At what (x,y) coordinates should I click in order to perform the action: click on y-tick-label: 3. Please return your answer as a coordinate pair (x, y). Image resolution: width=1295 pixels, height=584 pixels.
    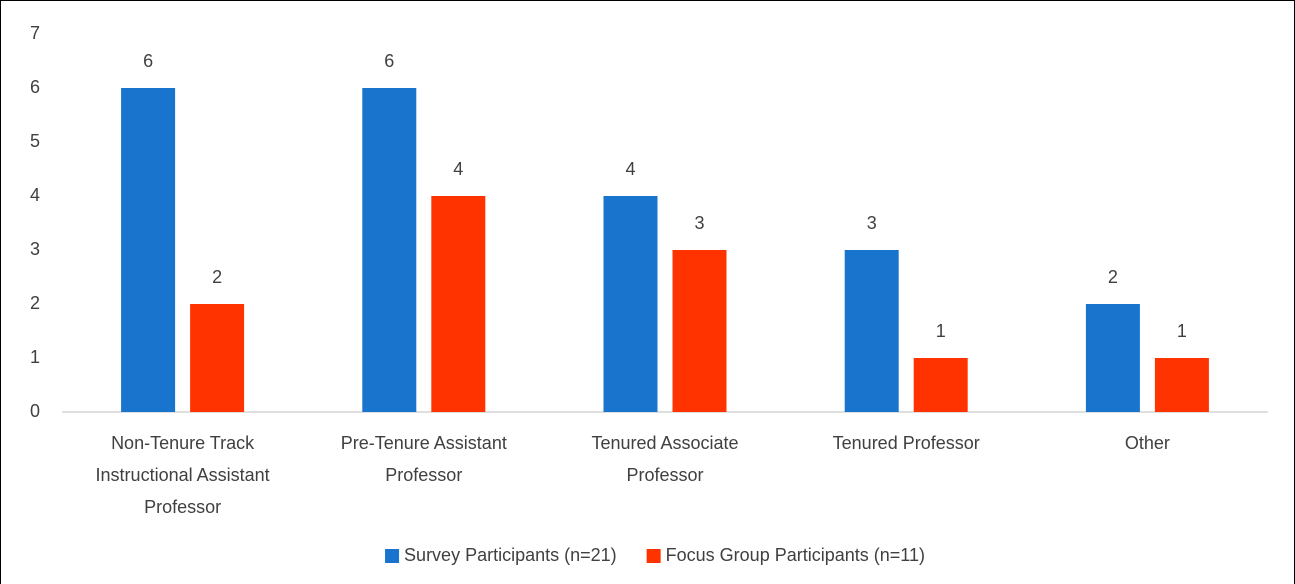
    Looking at the image, I should click on (35, 249).